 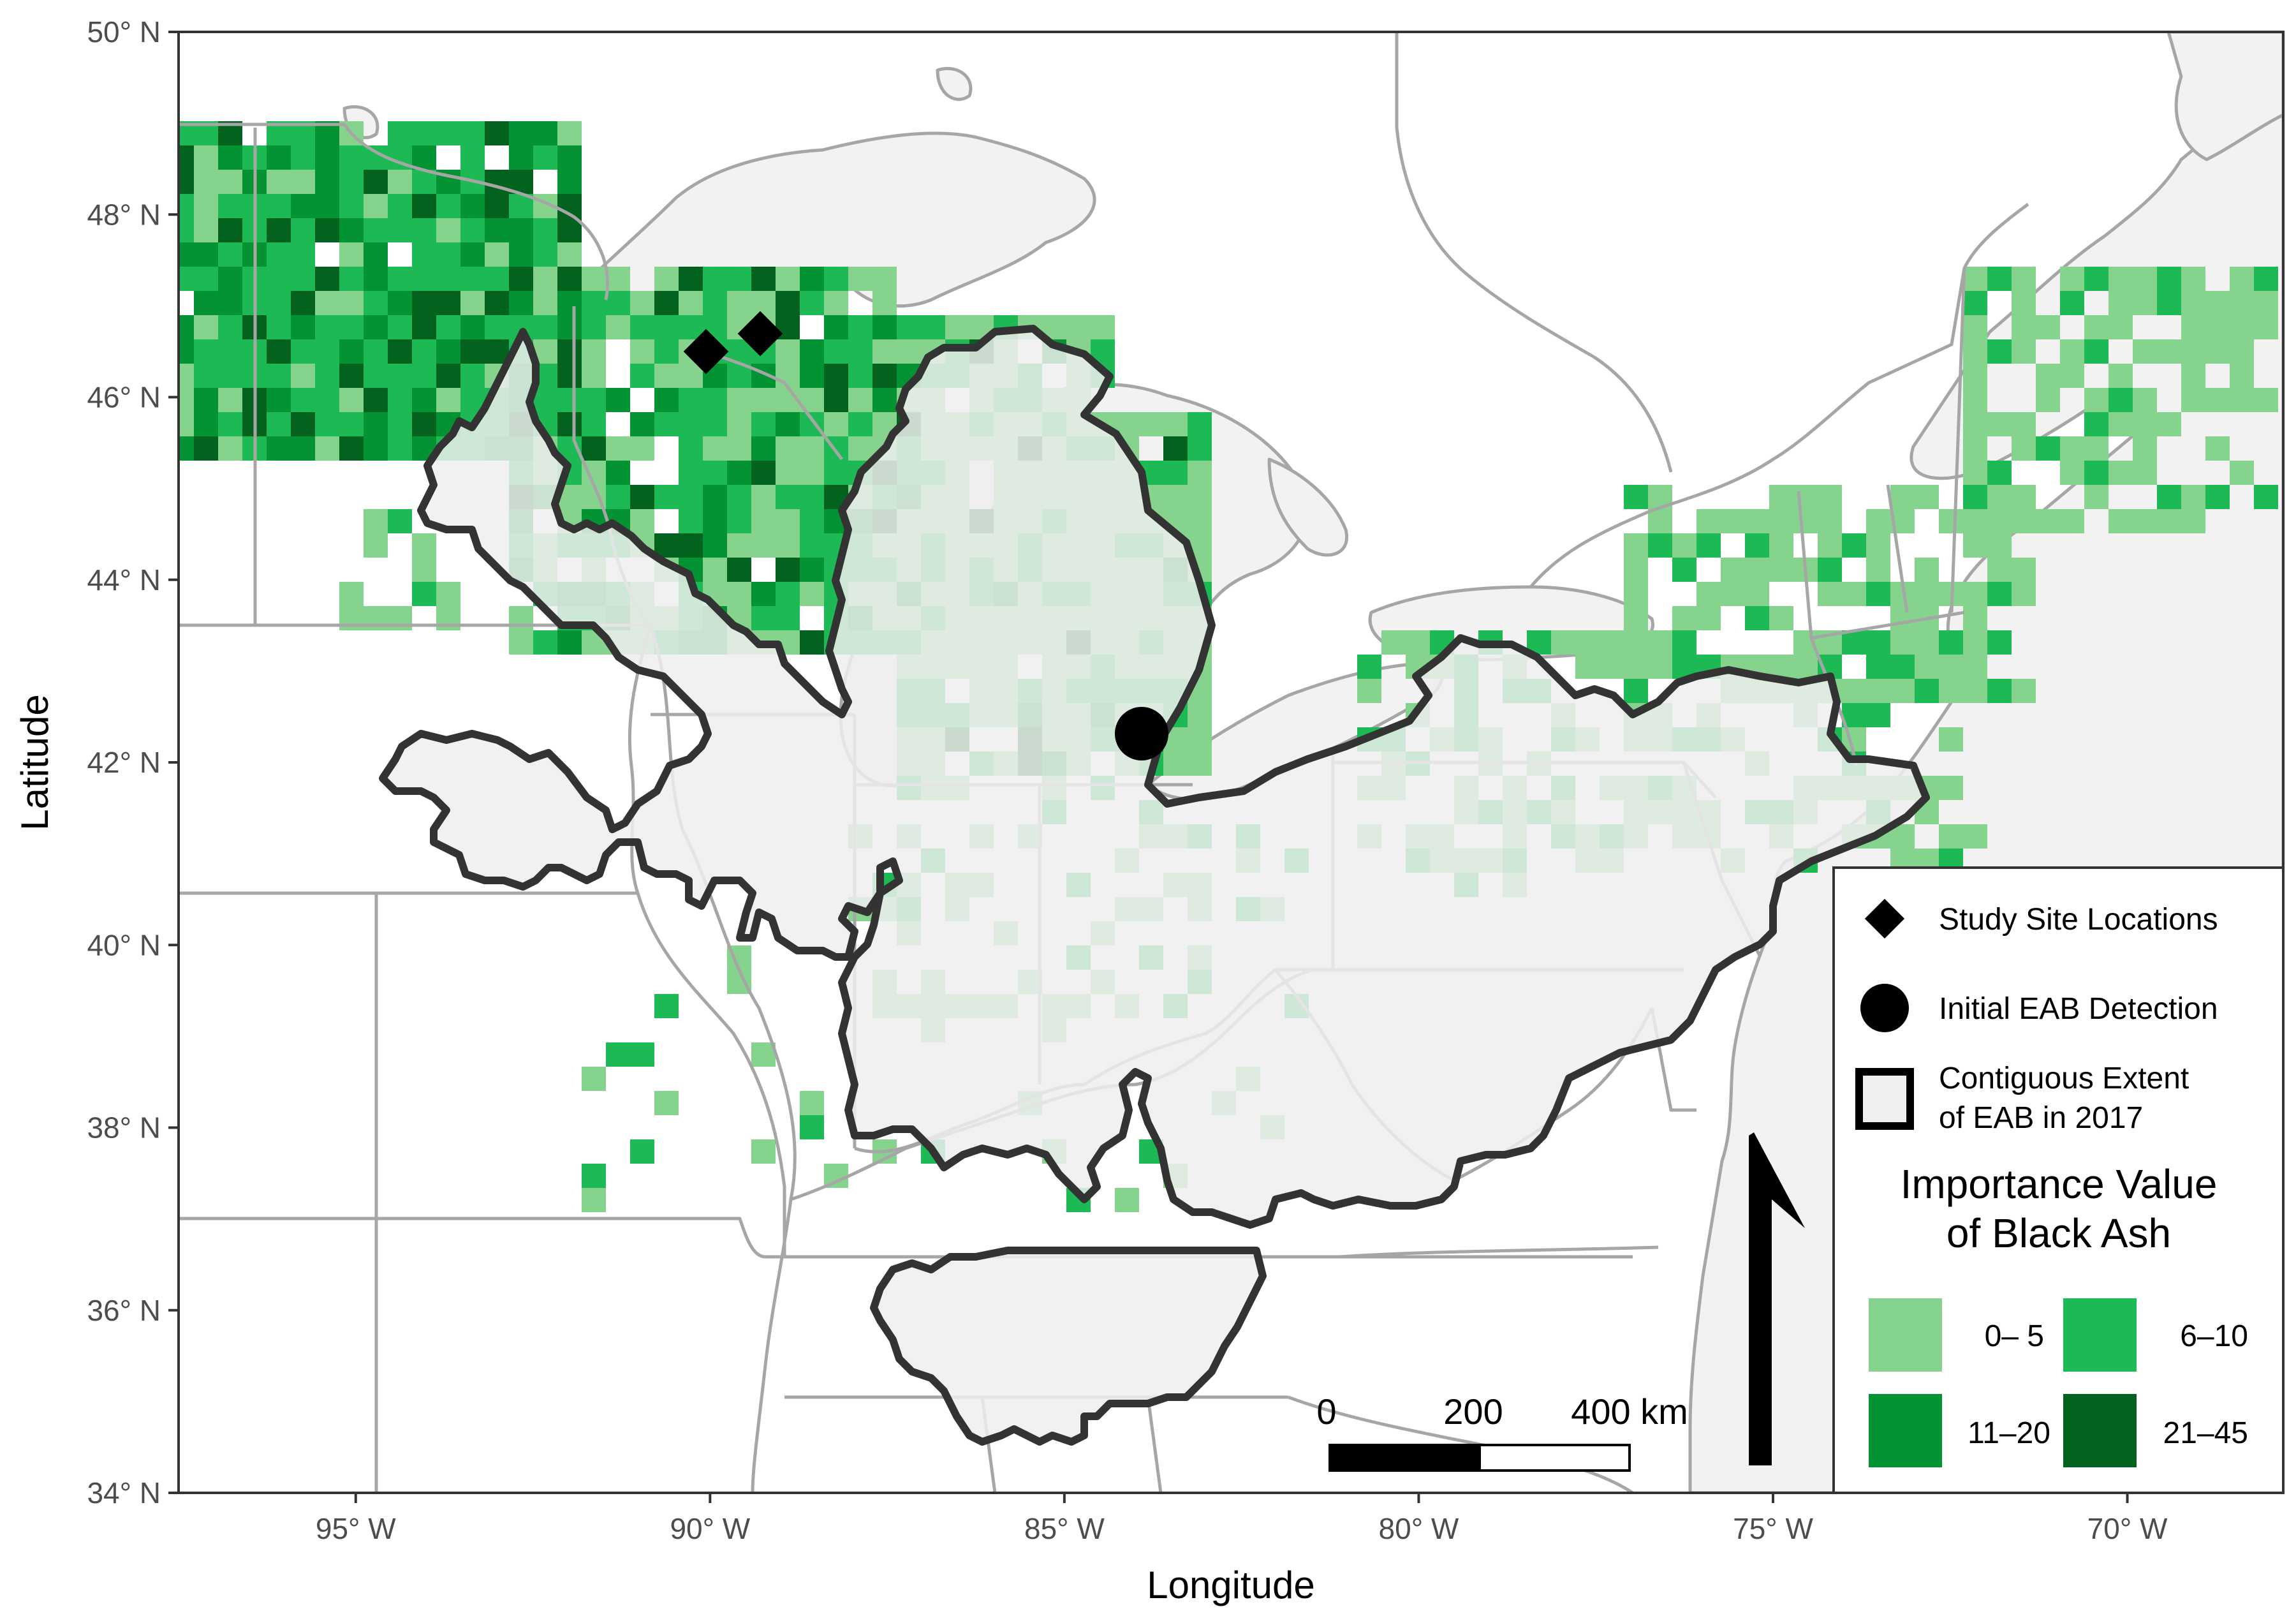 What do you see at coordinates (2078, 1009) in the screenshot?
I see `legend-initial-detection-label: Initial EAB Detection` at bounding box center [2078, 1009].